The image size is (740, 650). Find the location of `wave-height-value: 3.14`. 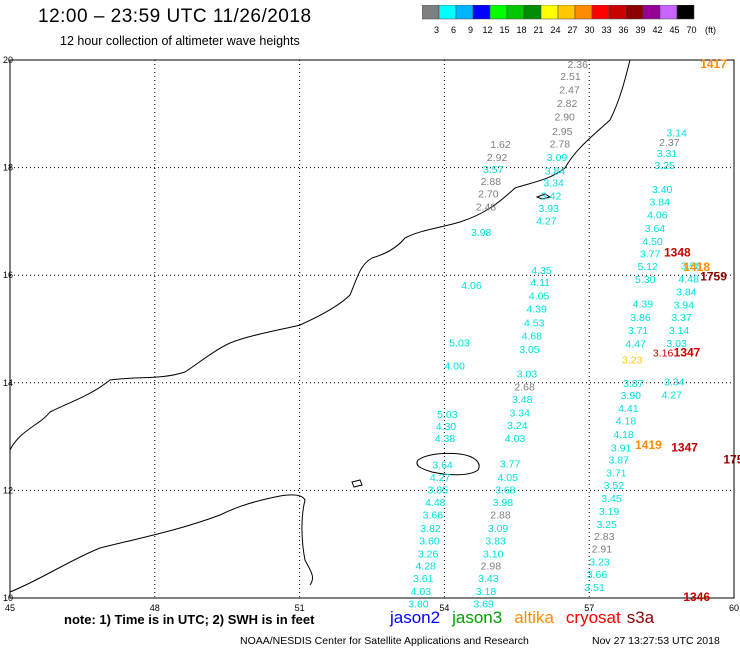

wave-height-value: 3.14 is located at coordinates (679, 331).